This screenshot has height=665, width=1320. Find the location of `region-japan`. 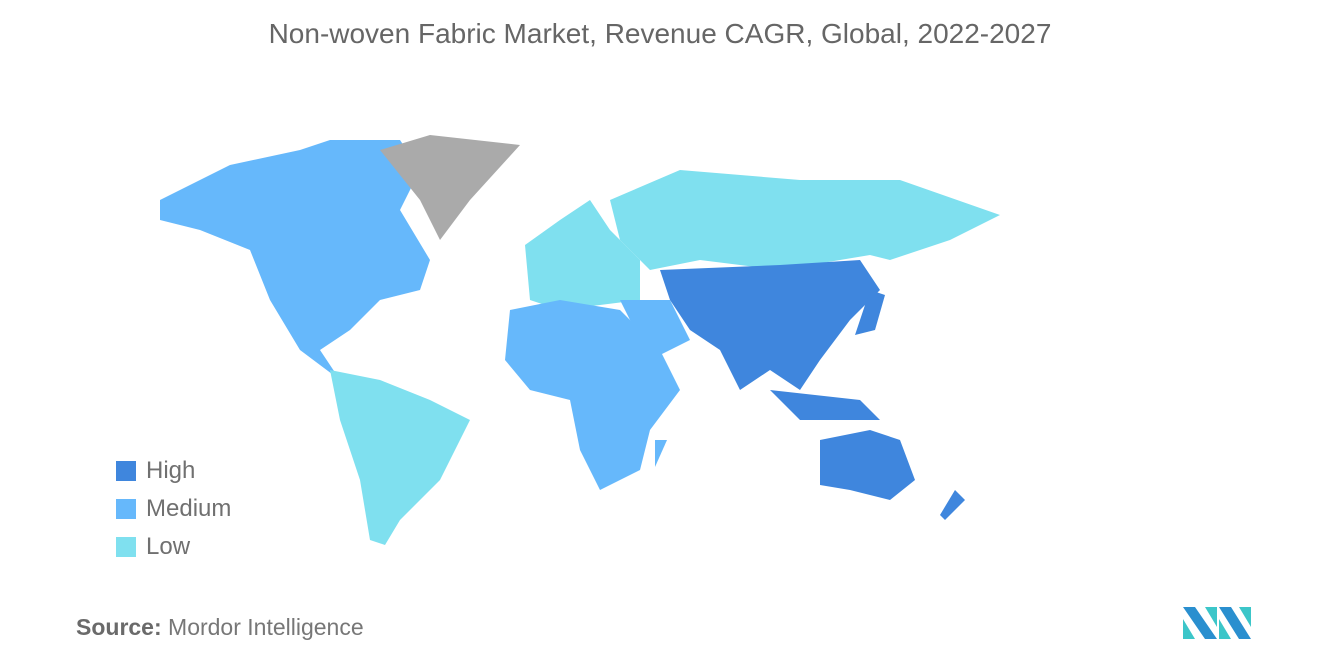

region-japan is located at coordinates (870, 312).